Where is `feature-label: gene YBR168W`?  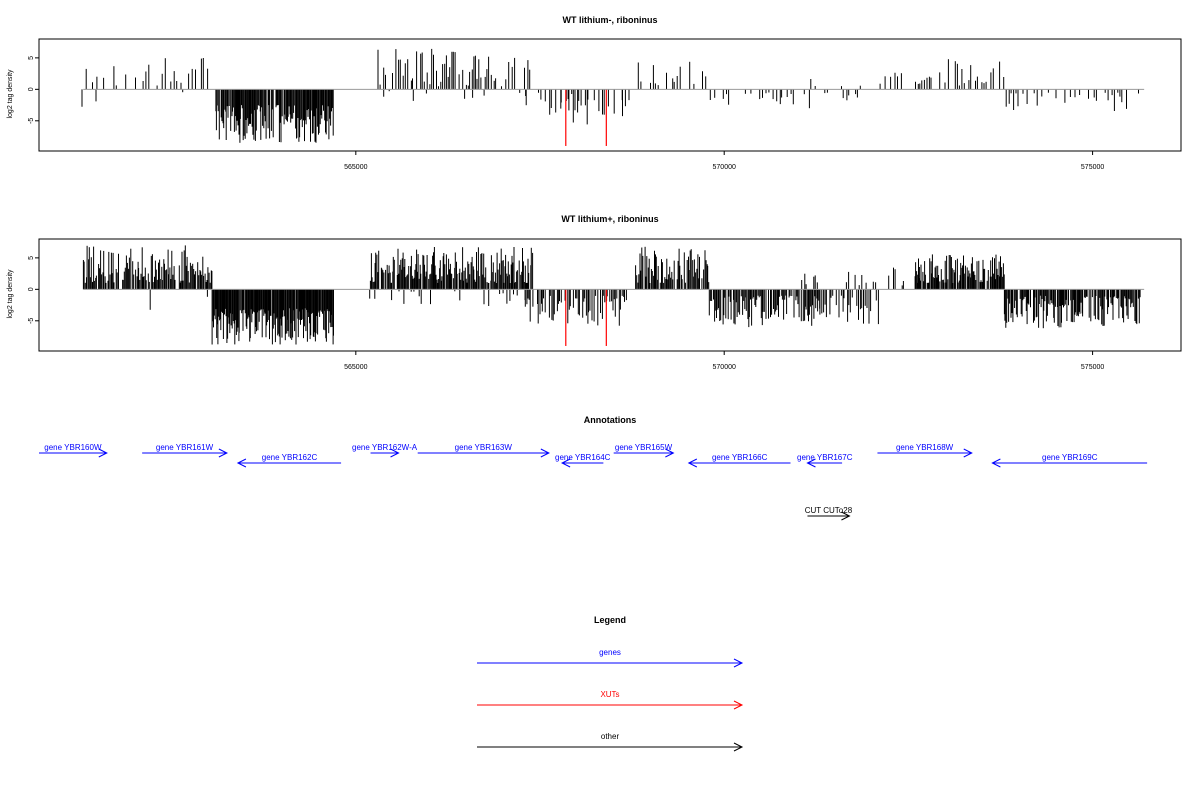
feature-label: gene YBR168W is located at coordinates (925, 447).